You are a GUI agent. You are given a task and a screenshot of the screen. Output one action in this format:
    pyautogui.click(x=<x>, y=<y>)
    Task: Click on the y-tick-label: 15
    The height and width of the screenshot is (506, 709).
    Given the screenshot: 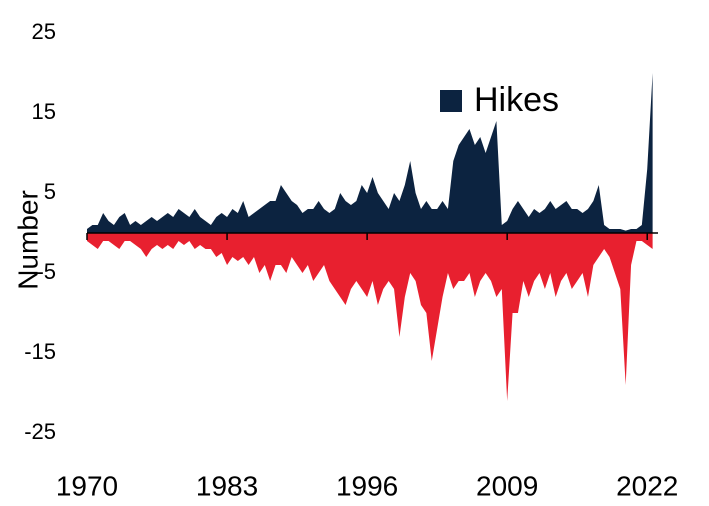 What is the action you would take?
    pyautogui.click(x=44, y=111)
    